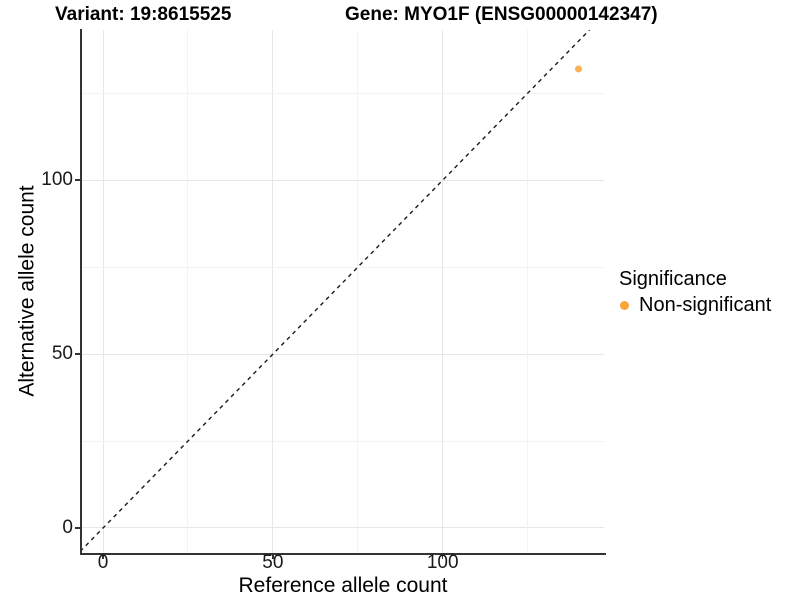  What do you see at coordinates (27, 291) in the screenshot?
I see `y-axis-title: Alternative allele count` at bounding box center [27, 291].